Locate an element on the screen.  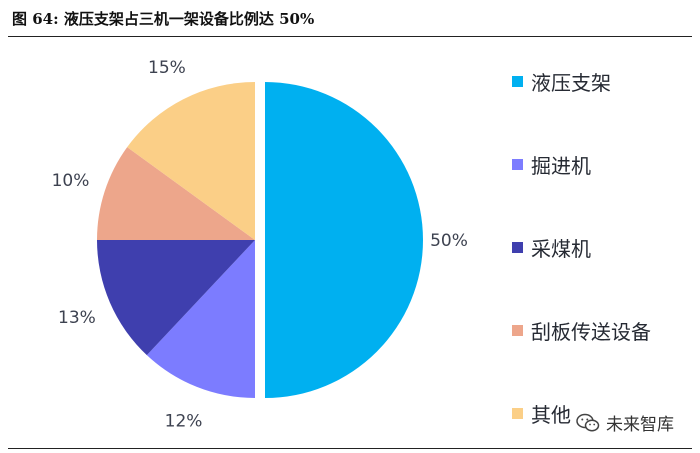
legend-item-other: 其他 is located at coordinates (541, 413).